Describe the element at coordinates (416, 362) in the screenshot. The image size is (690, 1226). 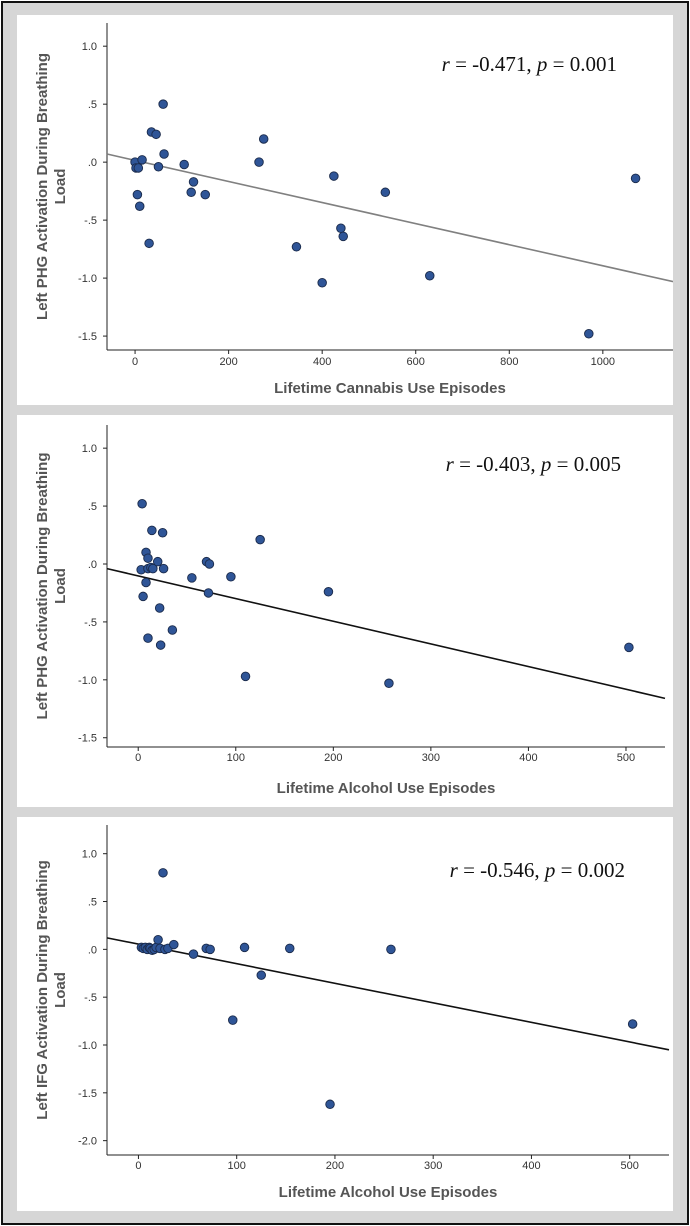
I see `x-tick-label: 600` at that location.